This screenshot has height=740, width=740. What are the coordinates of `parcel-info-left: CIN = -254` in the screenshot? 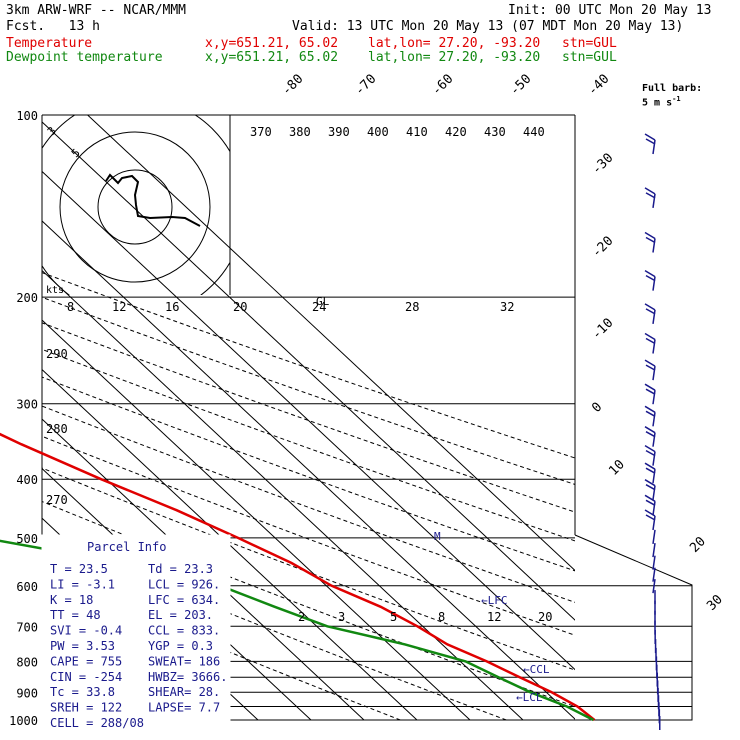 It's located at (86, 677).